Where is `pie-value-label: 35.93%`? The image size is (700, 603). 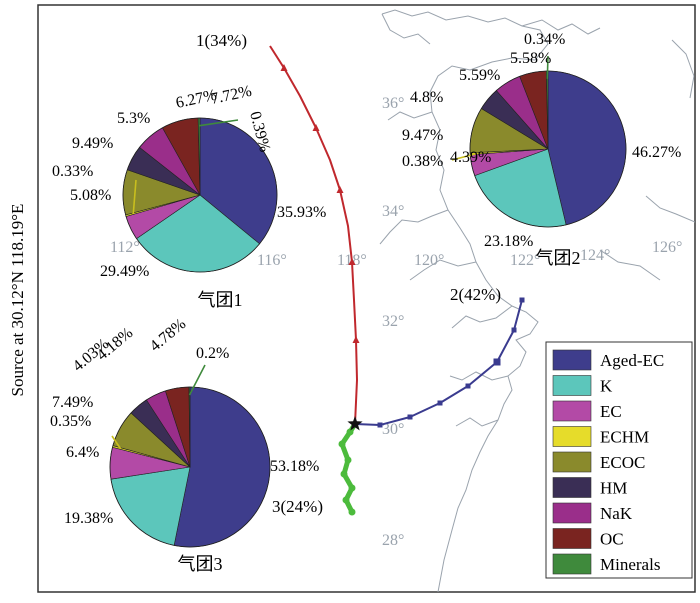
pie-value-label: 35.93% is located at coordinates (301, 212).